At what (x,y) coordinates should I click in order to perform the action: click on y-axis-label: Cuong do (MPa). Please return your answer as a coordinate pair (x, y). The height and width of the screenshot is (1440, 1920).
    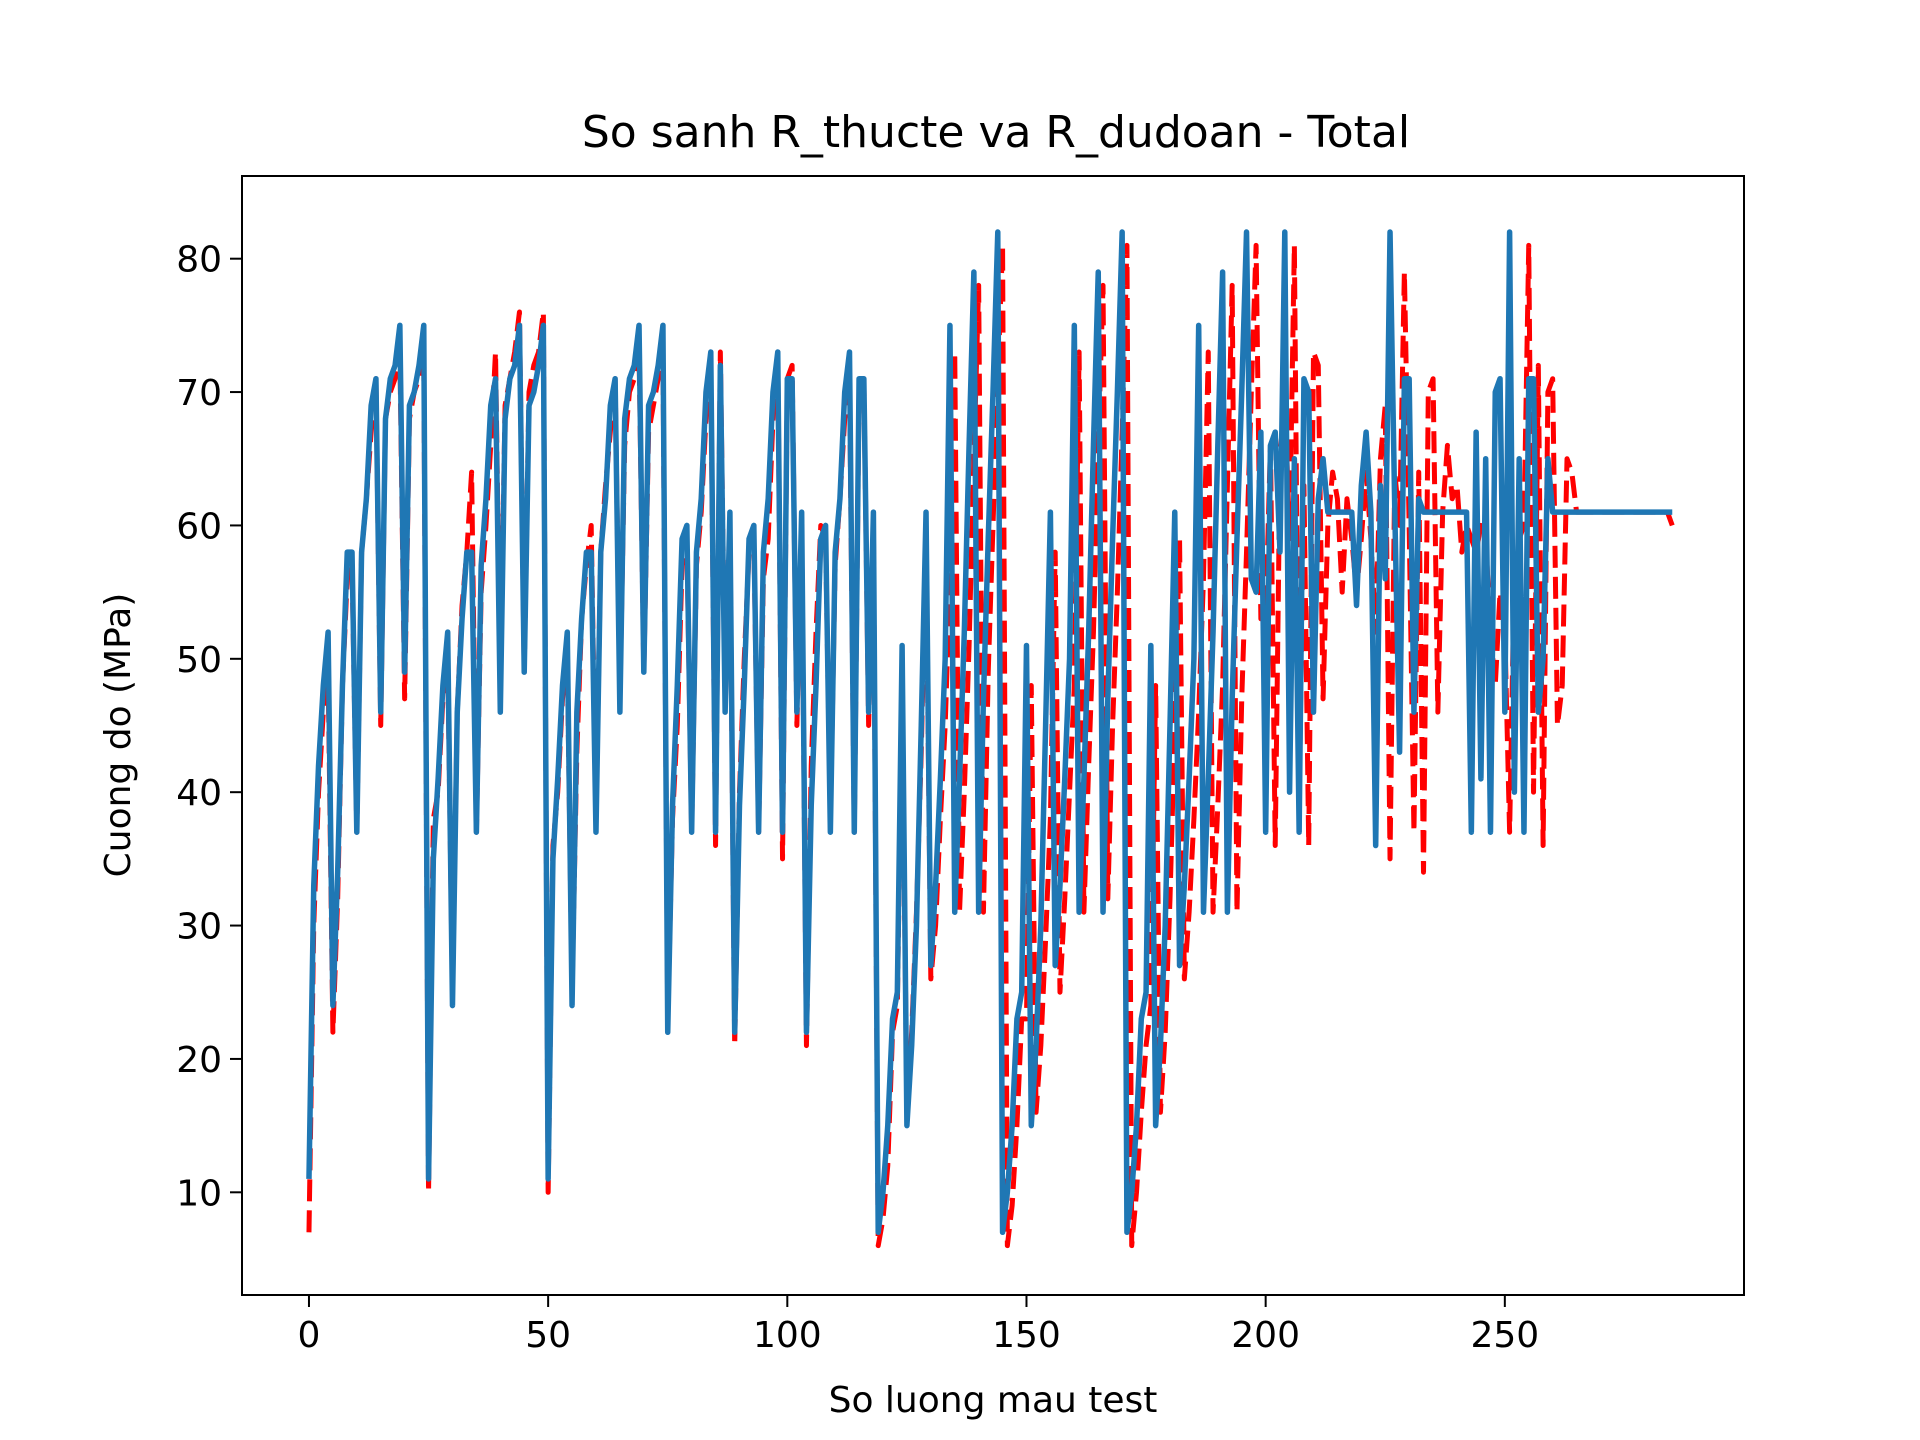
    Looking at the image, I should click on (118, 735).